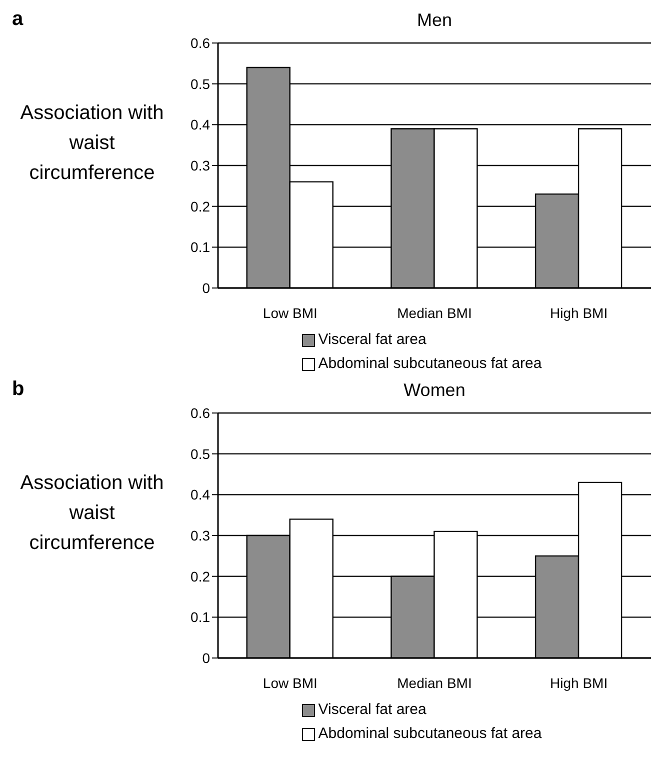 The image size is (664, 760). I want to click on chart-title: Men, so click(434, 20).